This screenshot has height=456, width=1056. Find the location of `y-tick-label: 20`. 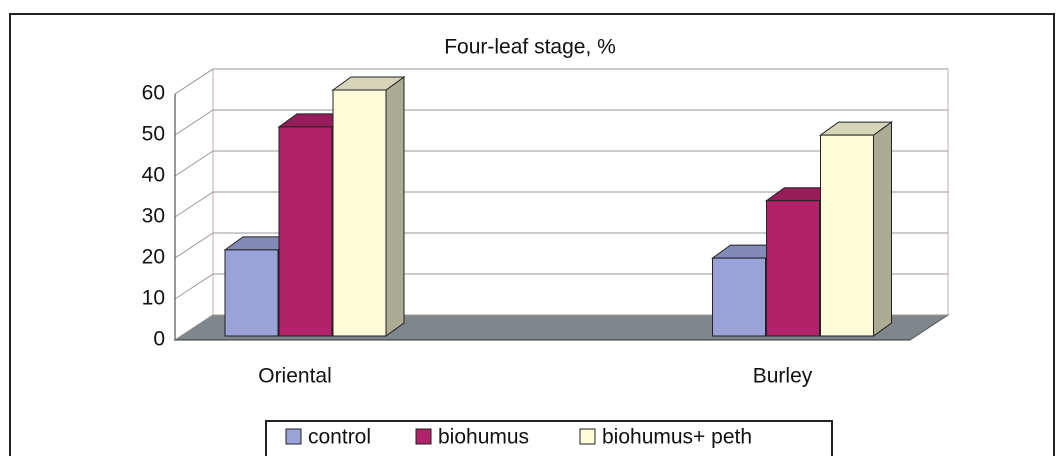

y-tick-label: 20 is located at coordinates (153, 257).